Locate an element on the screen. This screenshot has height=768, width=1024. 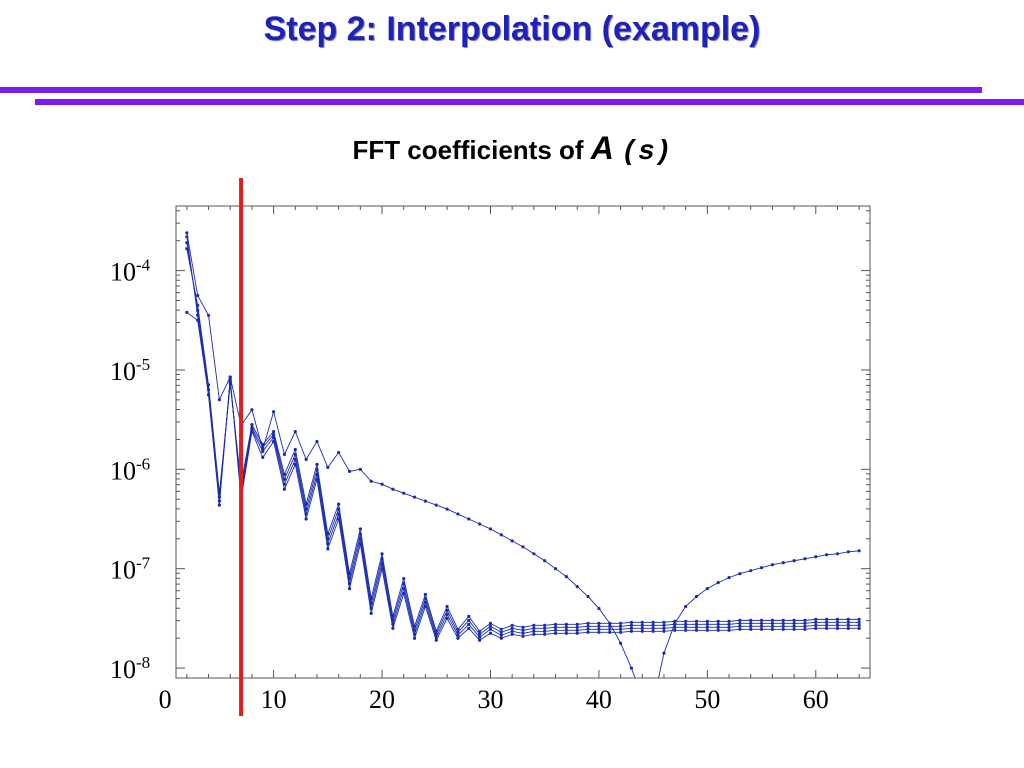
y-tick-label: 10⁻⁷ is located at coordinates (130, 569).